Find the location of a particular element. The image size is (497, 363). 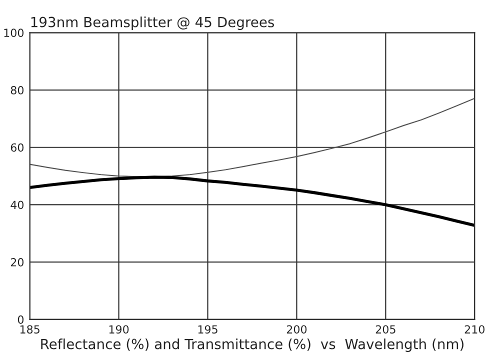

y-tick-label: 80 is located at coordinates (17, 90).